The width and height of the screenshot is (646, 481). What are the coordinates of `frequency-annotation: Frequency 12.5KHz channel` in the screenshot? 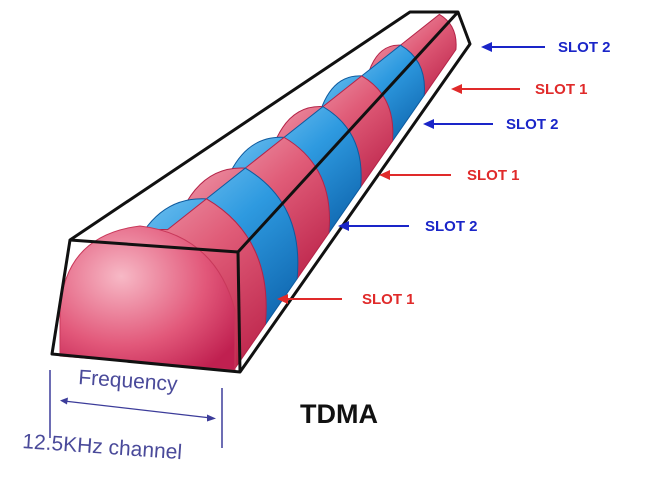 It's located at (122, 415).